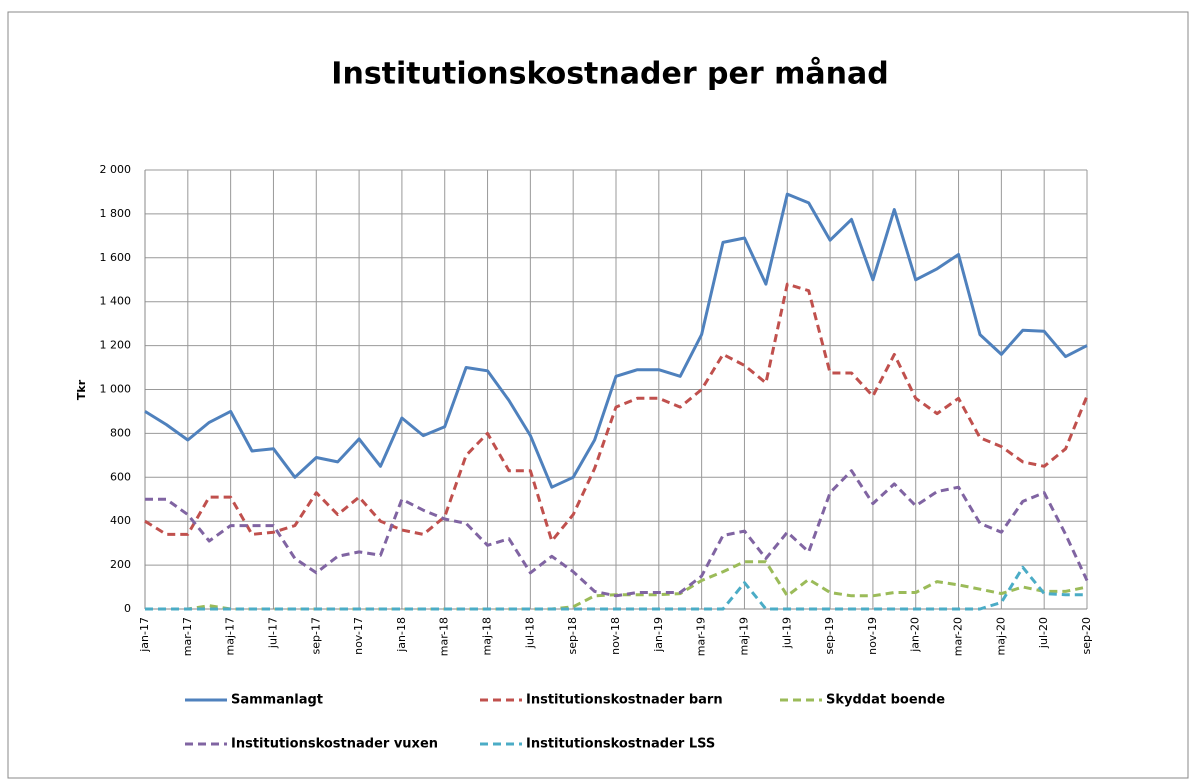 This screenshot has height=784, width=1195. What do you see at coordinates (915, 635) in the screenshot?
I see `x-tick-label: jan-20` at bounding box center [915, 635].